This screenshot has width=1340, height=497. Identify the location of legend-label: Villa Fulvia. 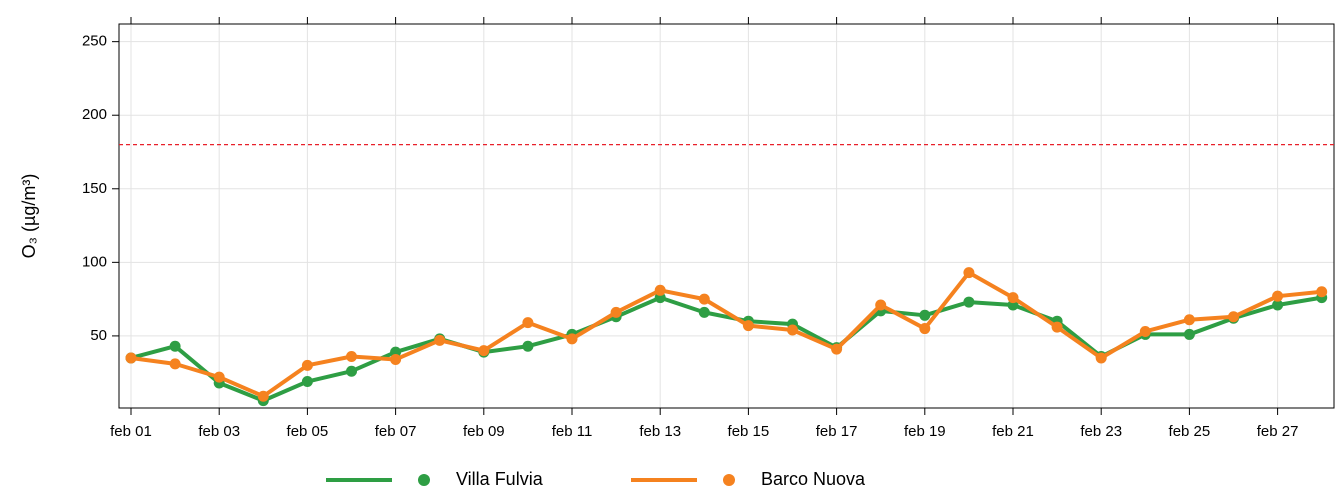
(500, 479).